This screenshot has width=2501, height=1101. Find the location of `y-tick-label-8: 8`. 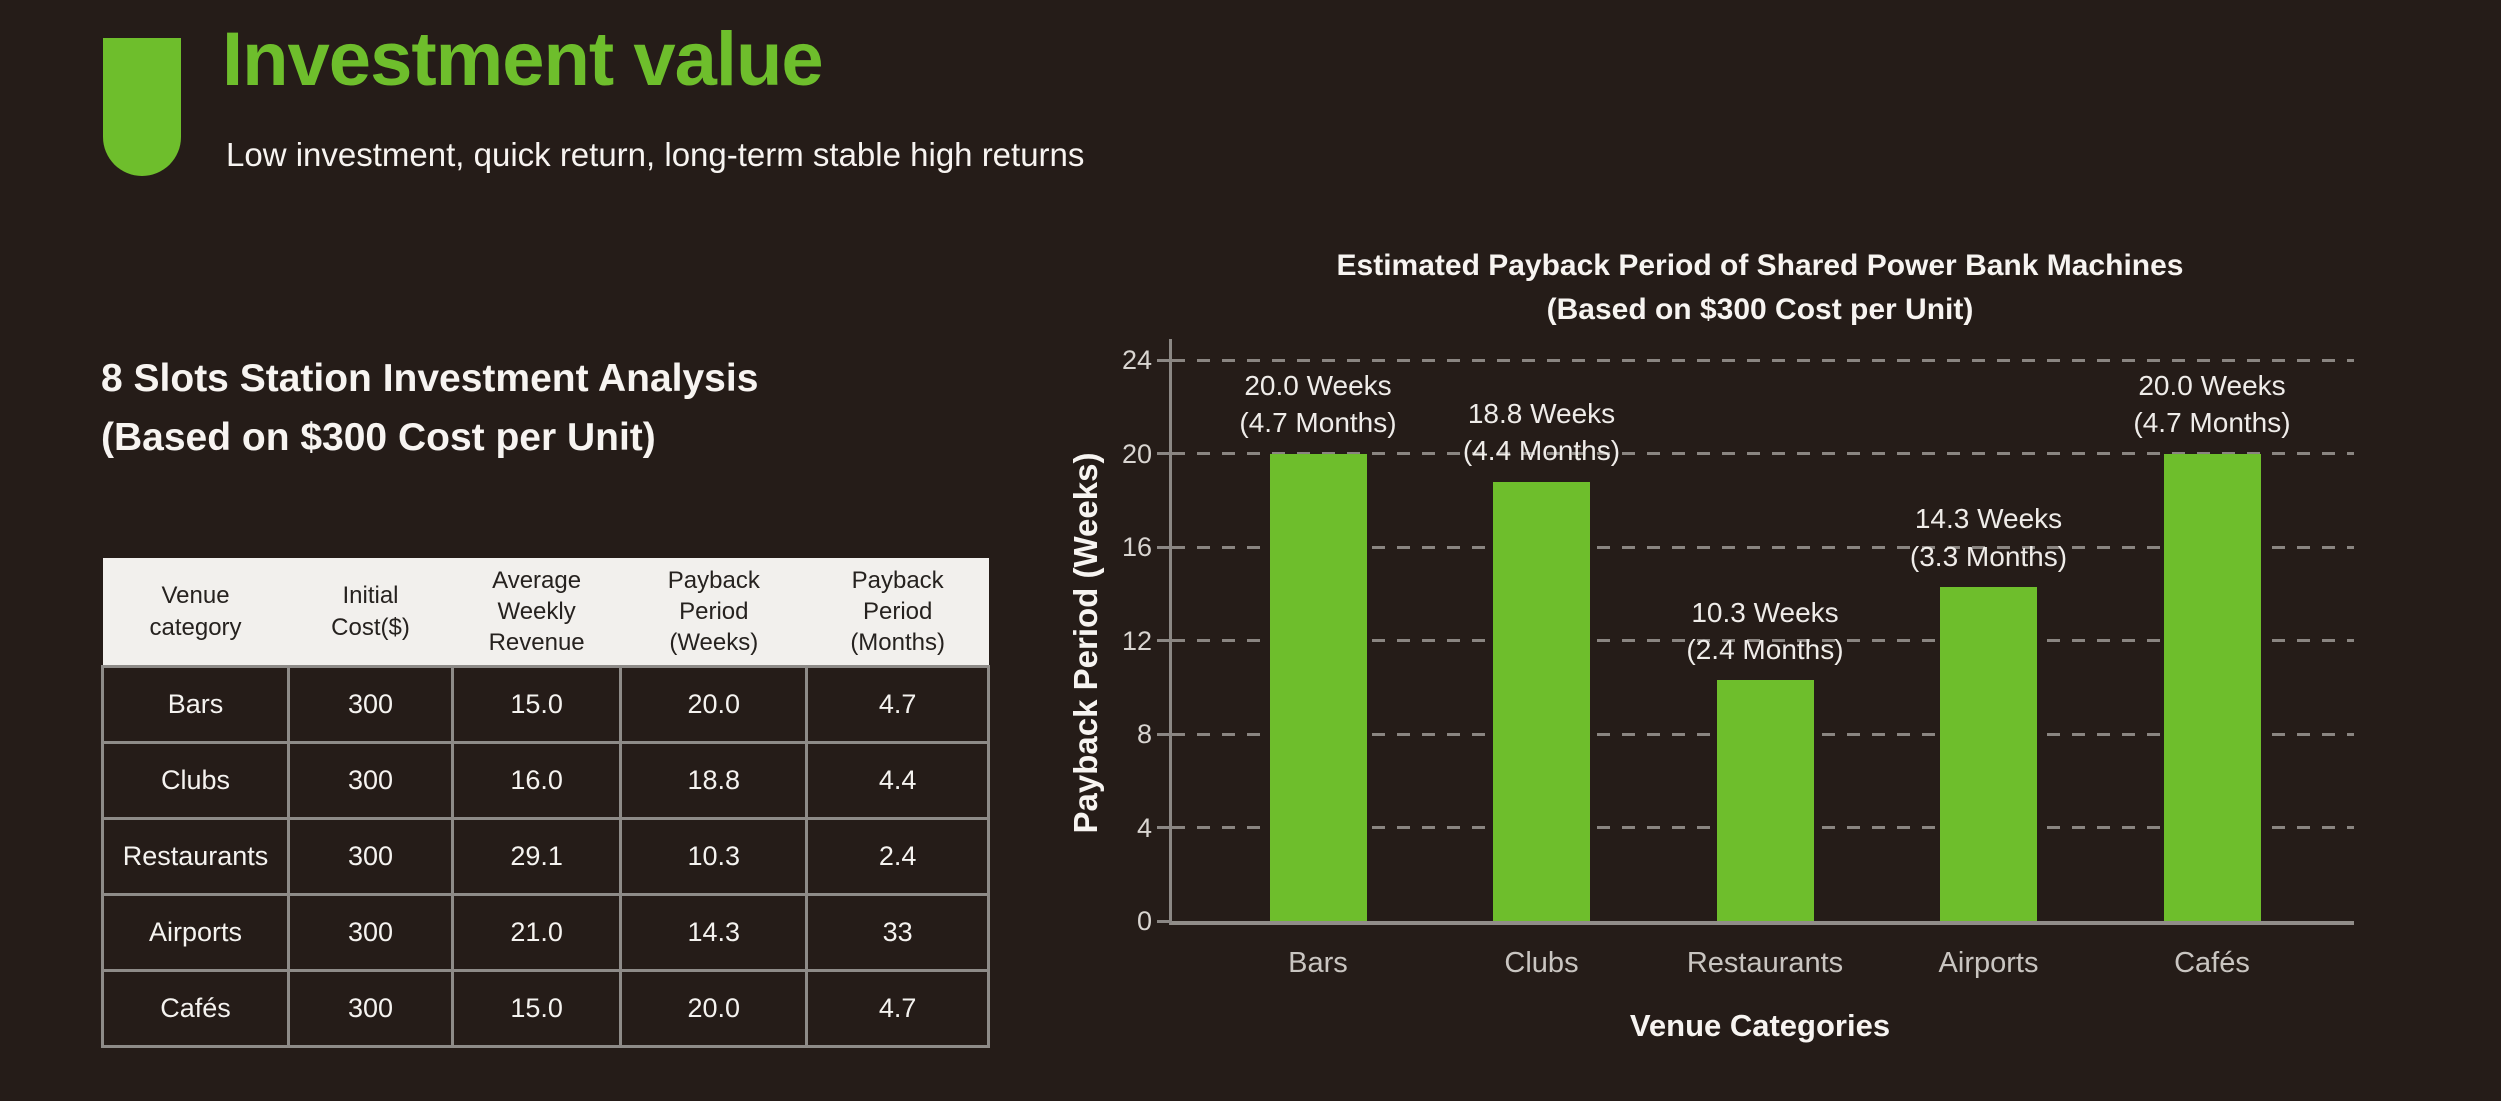

y-tick-label-8: 8 is located at coordinates (1144, 734).